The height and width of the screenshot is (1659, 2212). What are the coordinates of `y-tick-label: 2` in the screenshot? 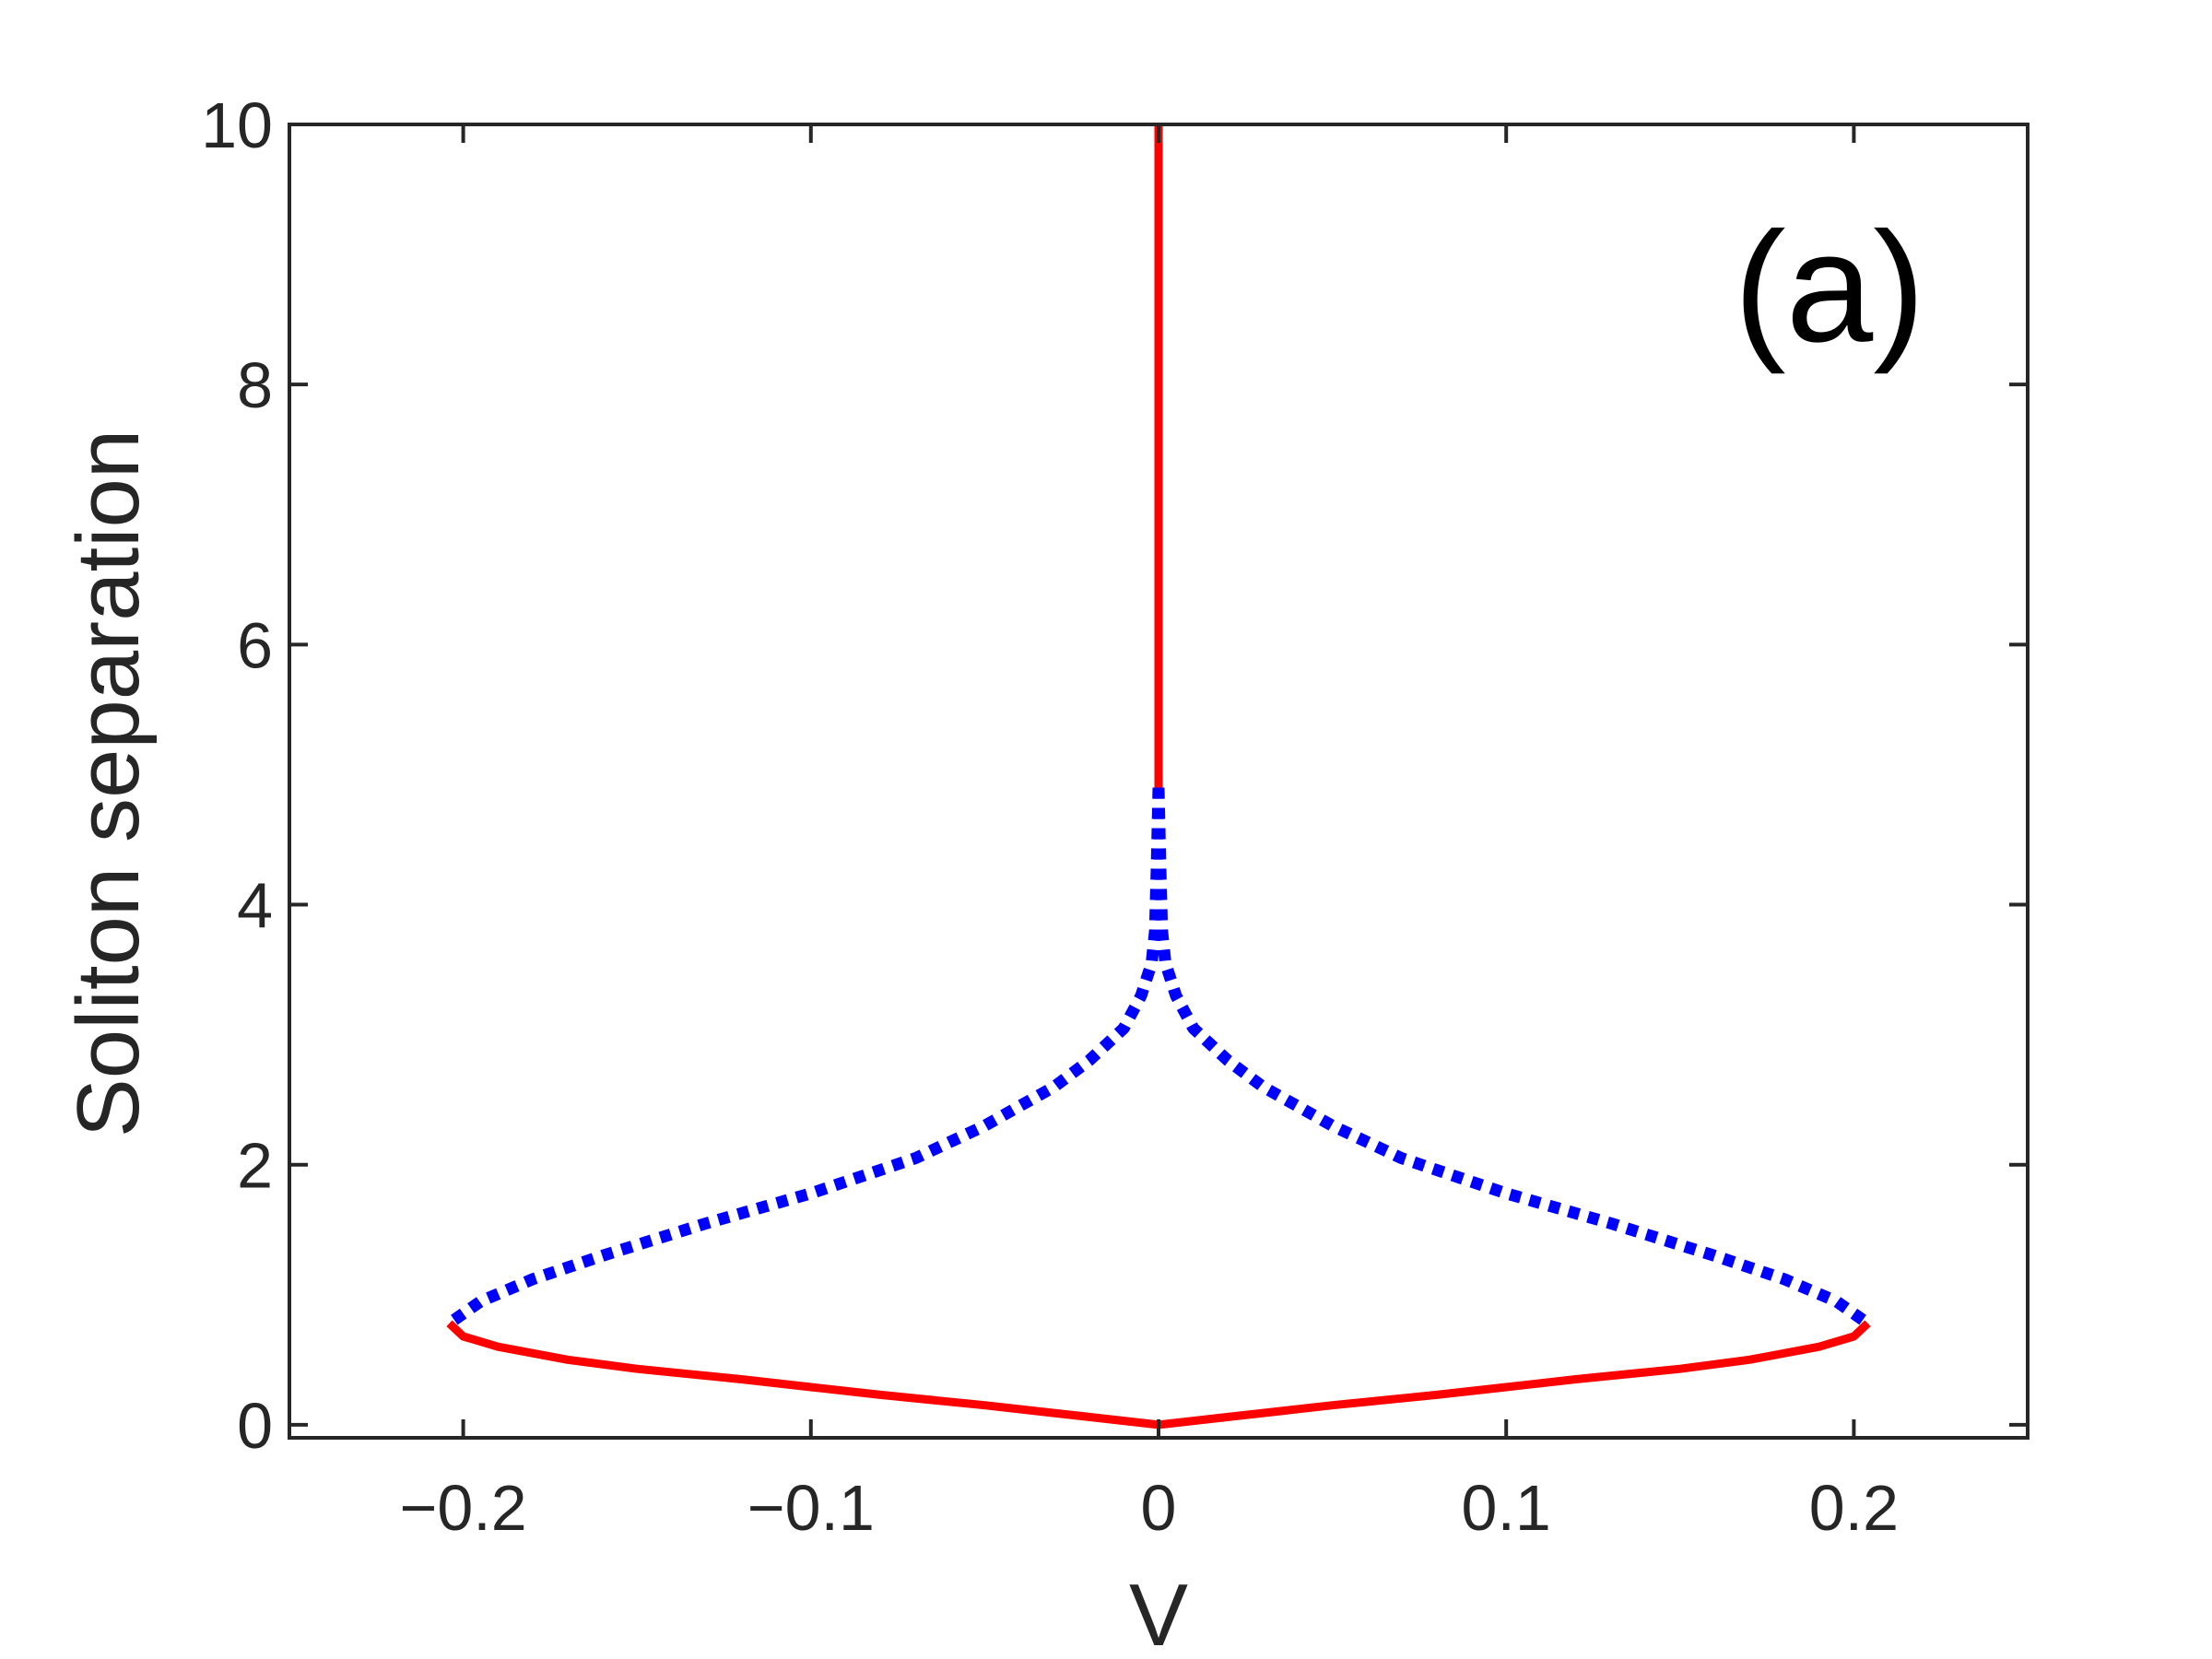 It's located at (255, 1166).